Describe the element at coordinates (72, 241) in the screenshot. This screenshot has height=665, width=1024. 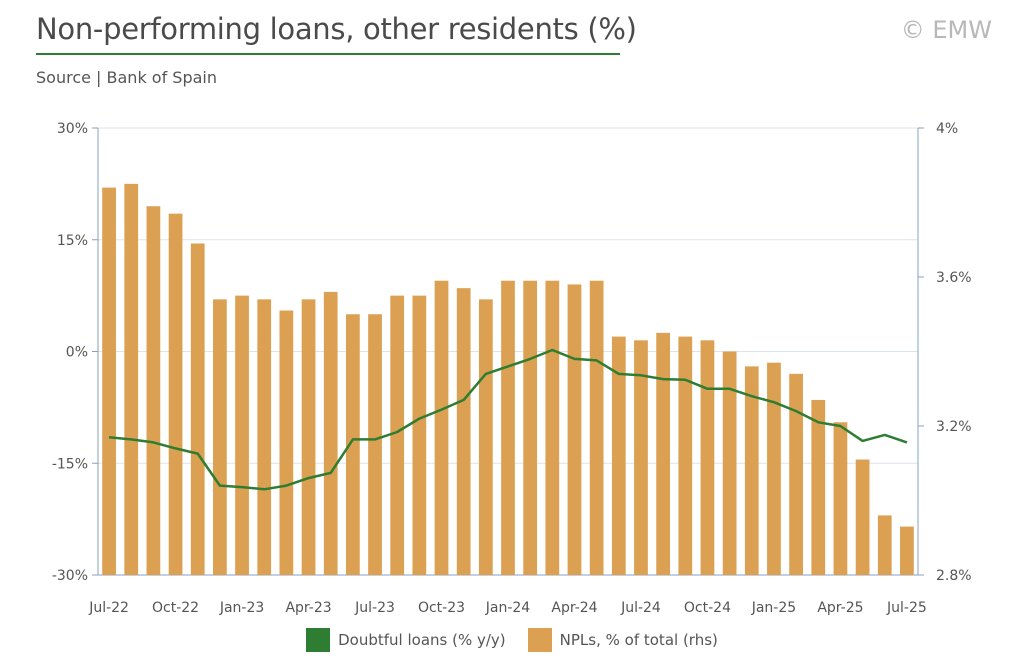
I see `left-tick-label: 15%` at that location.